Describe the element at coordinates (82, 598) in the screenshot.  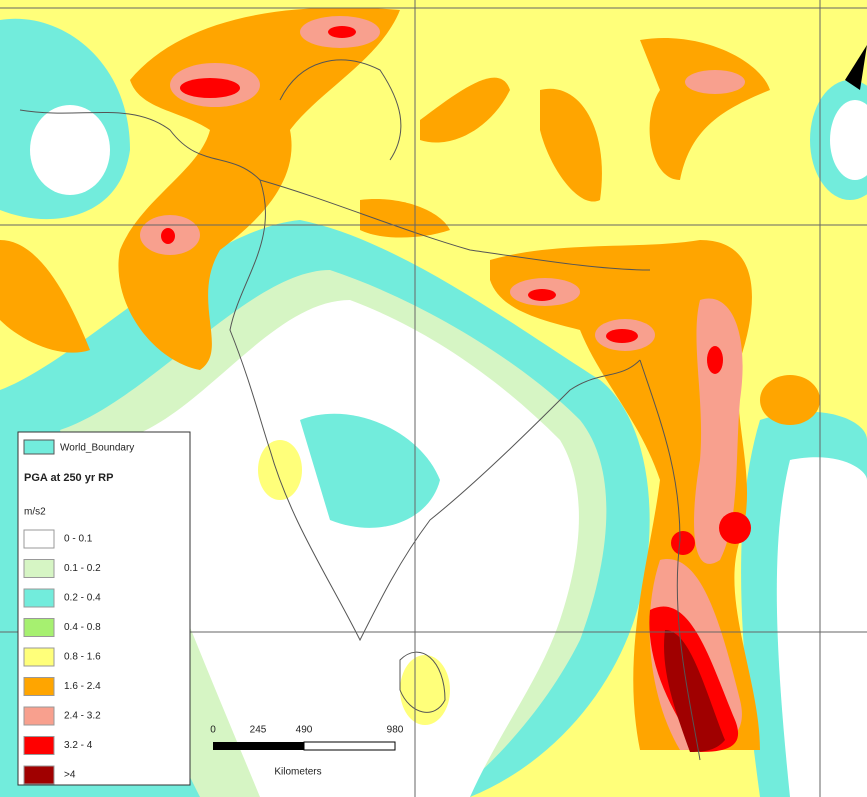
I see `legend-label: 0.2 - 0.4` at that location.